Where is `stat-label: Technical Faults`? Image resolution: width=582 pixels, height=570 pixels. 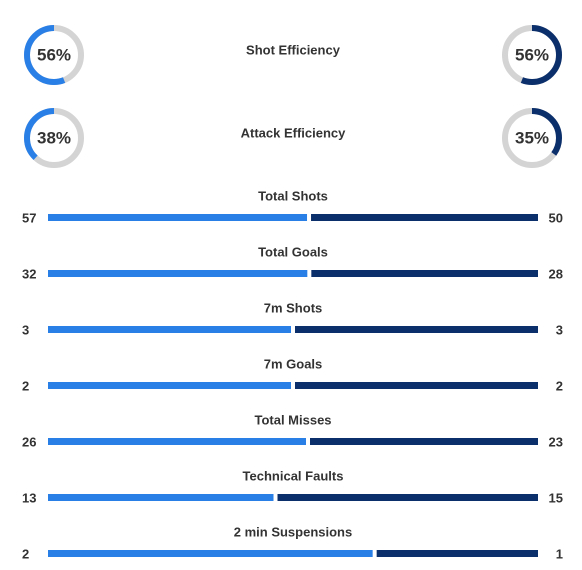
stat-label: Technical Faults is located at coordinates (293, 475).